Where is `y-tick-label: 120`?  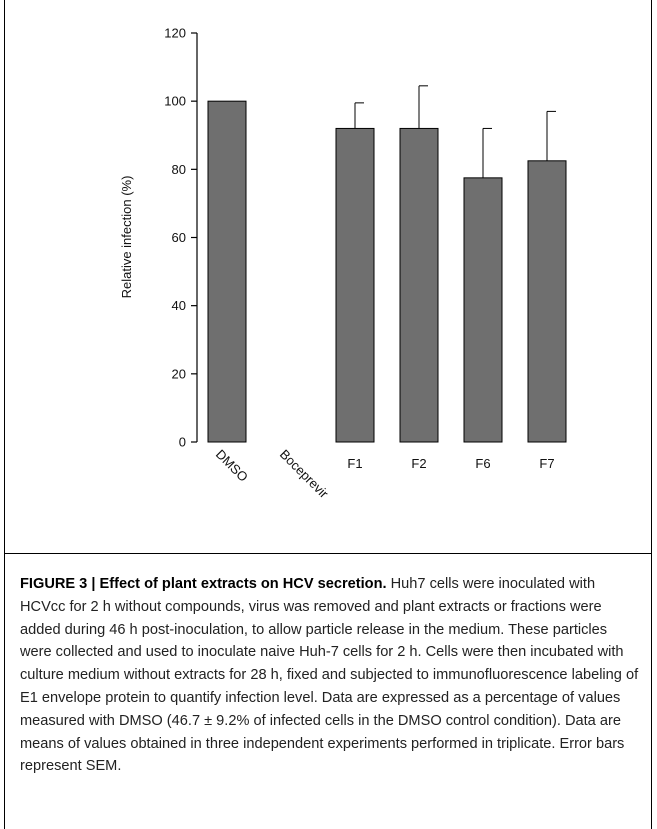 y-tick-label: 120 is located at coordinates (175, 33).